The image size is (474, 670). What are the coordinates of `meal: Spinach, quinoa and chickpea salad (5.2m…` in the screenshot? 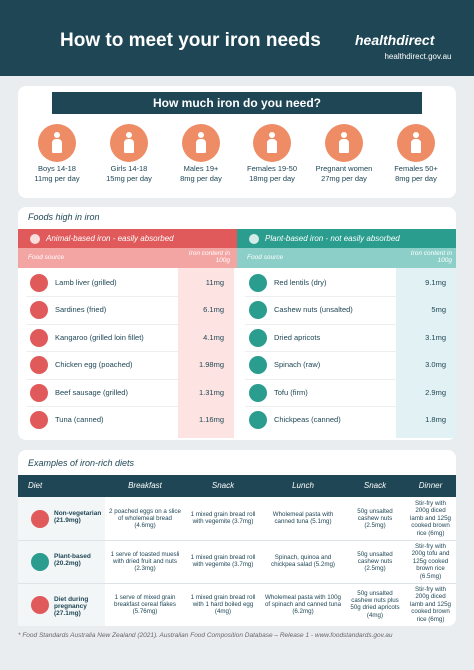 It's located at (303, 561).